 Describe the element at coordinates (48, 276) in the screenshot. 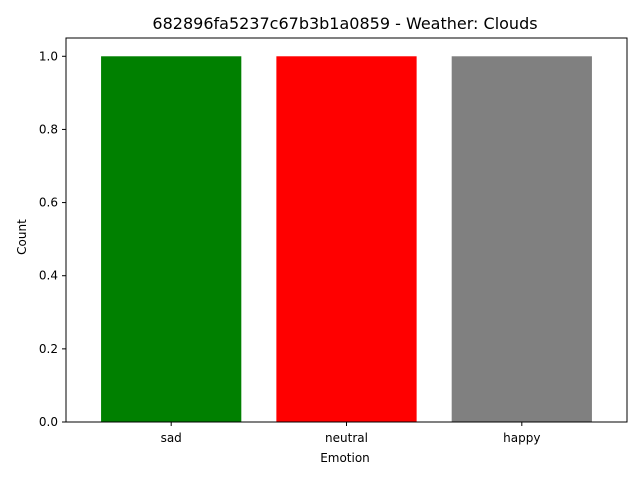

I see `y-tick-label: 0.4` at that location.